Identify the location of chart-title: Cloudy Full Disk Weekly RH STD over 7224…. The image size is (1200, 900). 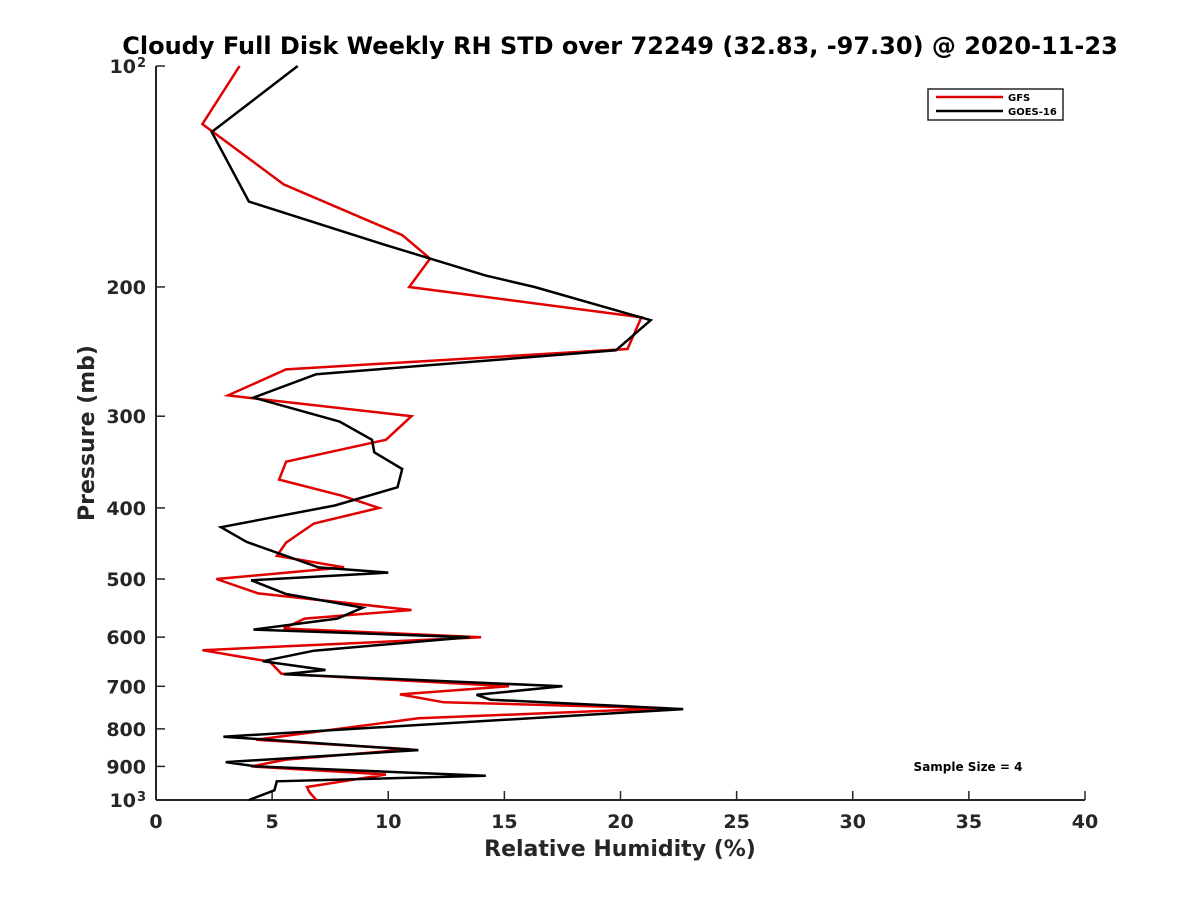
(620, 46).